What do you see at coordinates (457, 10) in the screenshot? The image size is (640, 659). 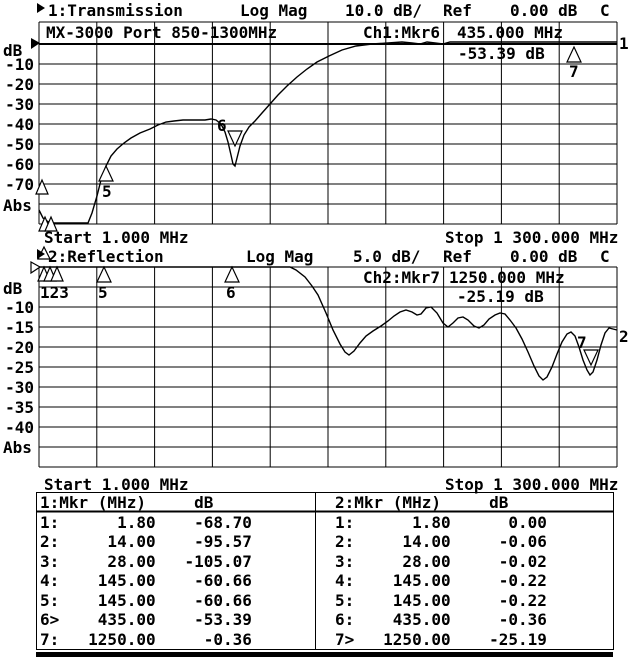 I see `ch1-ref-label: Ref` at bounding box center [457, 10].